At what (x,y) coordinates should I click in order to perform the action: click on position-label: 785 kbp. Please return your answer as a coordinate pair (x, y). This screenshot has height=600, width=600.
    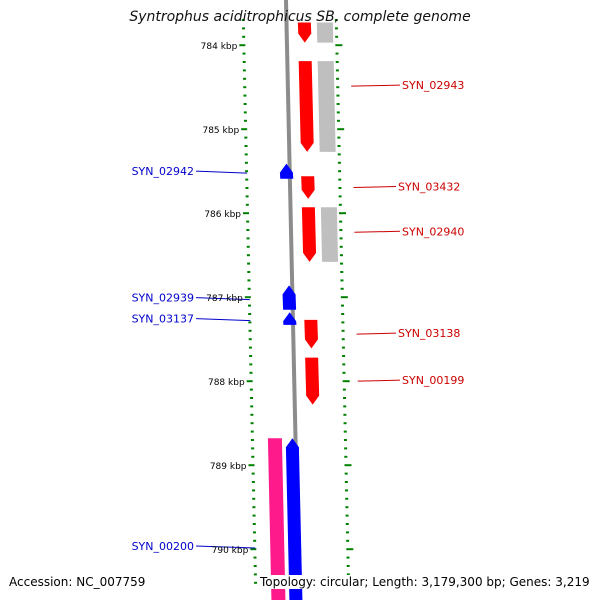
    Looking at the image, I should click on (220, 131).